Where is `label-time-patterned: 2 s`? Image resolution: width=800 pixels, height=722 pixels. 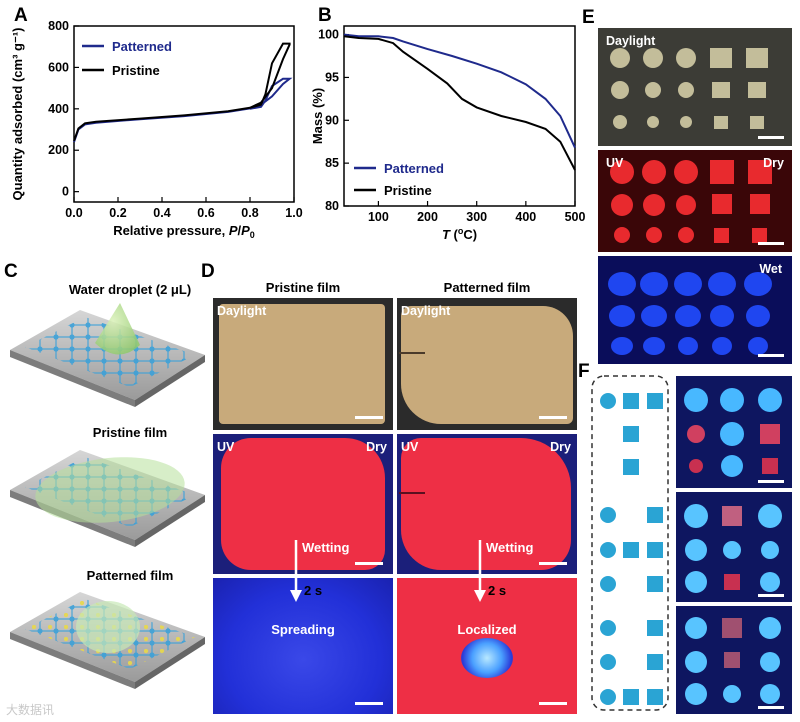
label-time-patterned: 2 s is located at coordinates (497, 590).